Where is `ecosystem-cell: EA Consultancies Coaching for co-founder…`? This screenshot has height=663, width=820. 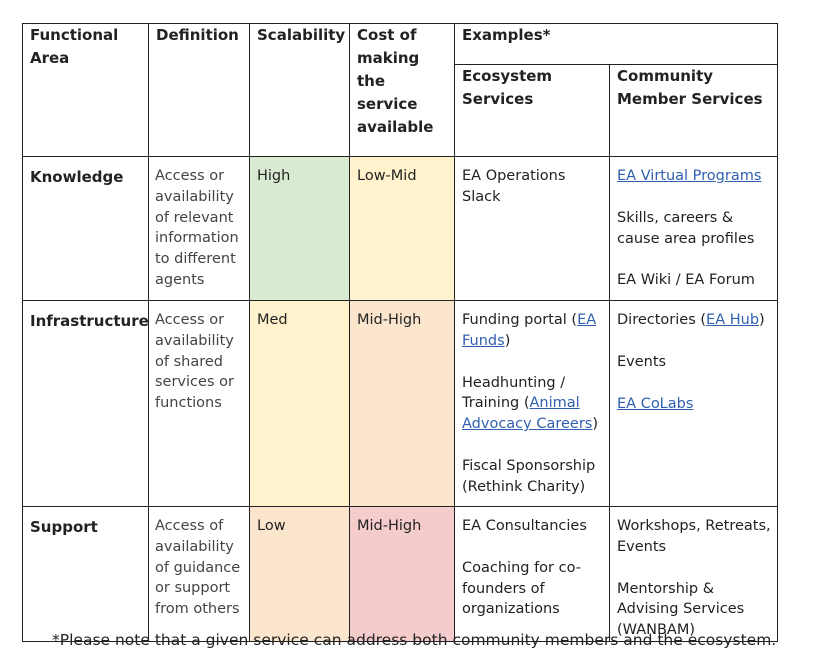
ecosystem-cell: EA Consultancies Coaching for co-founder… is located at coordinates (532, 574).